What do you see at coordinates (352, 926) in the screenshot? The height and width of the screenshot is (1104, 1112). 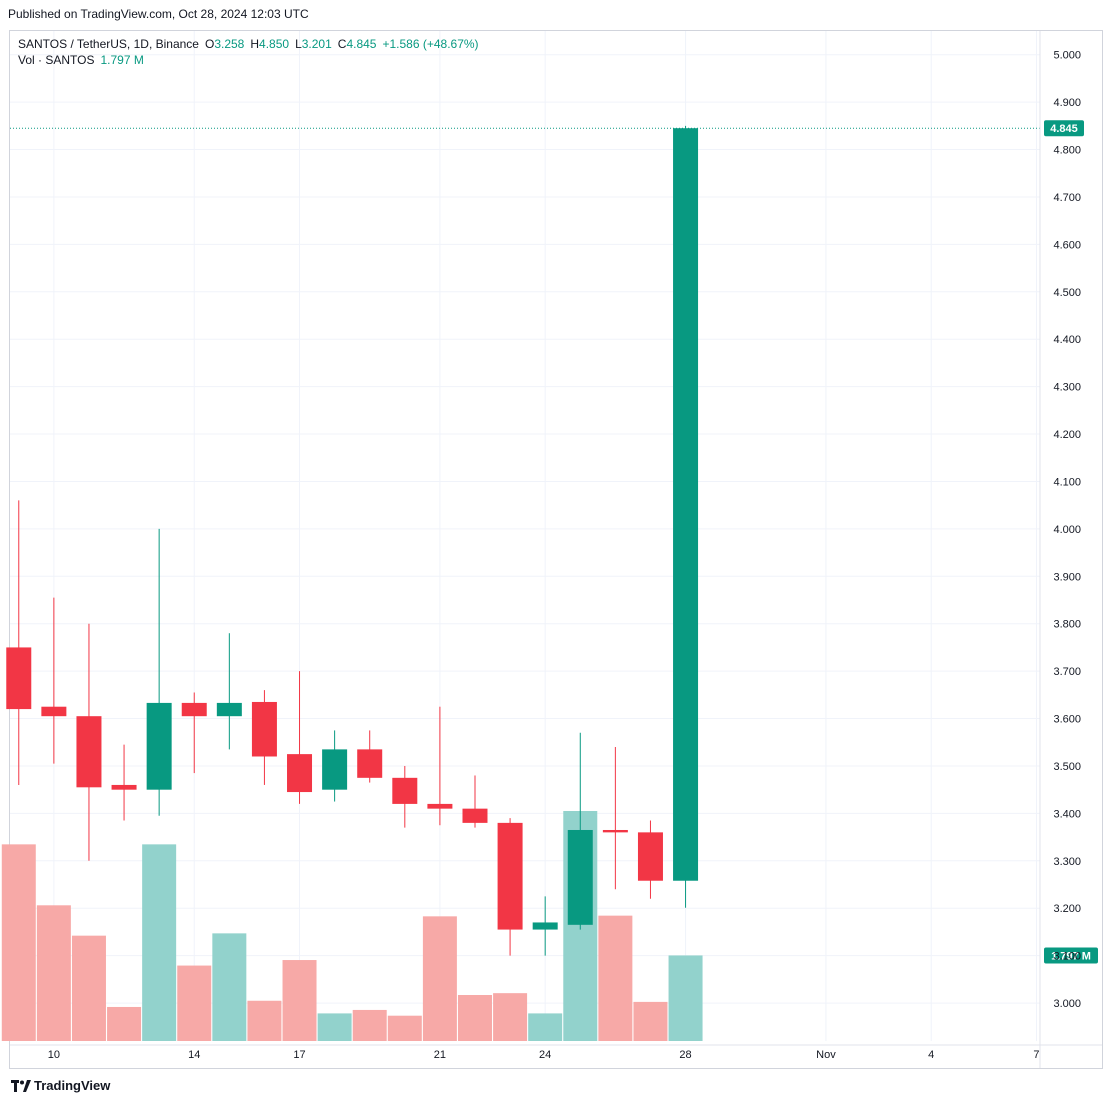 I see `volume-bars` at bounding box center [352, 926].